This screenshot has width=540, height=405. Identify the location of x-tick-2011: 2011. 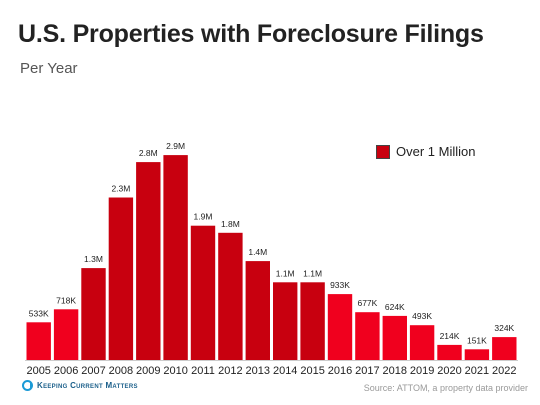
(203, 371).